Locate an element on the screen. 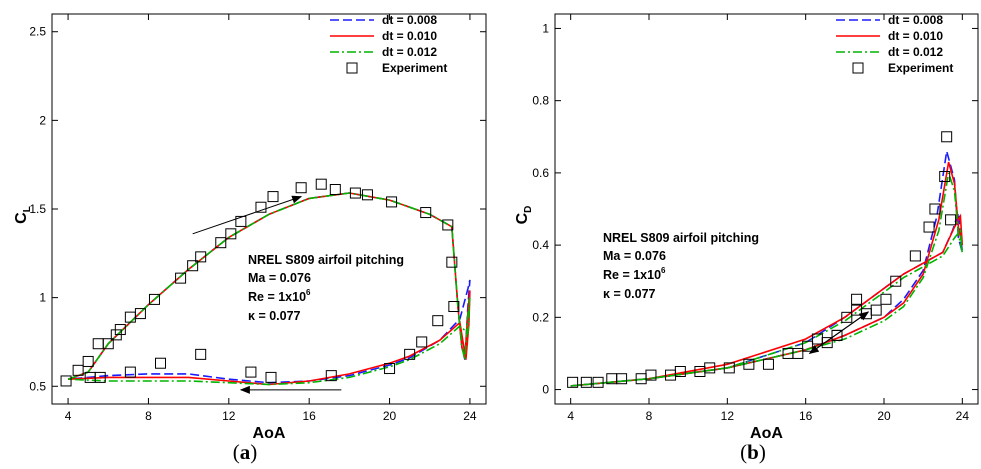 Image resolution: width=981 pixels, height=469 pixels. annotation-mach: Ma = 0.076 is located at coordinates (279, 278).